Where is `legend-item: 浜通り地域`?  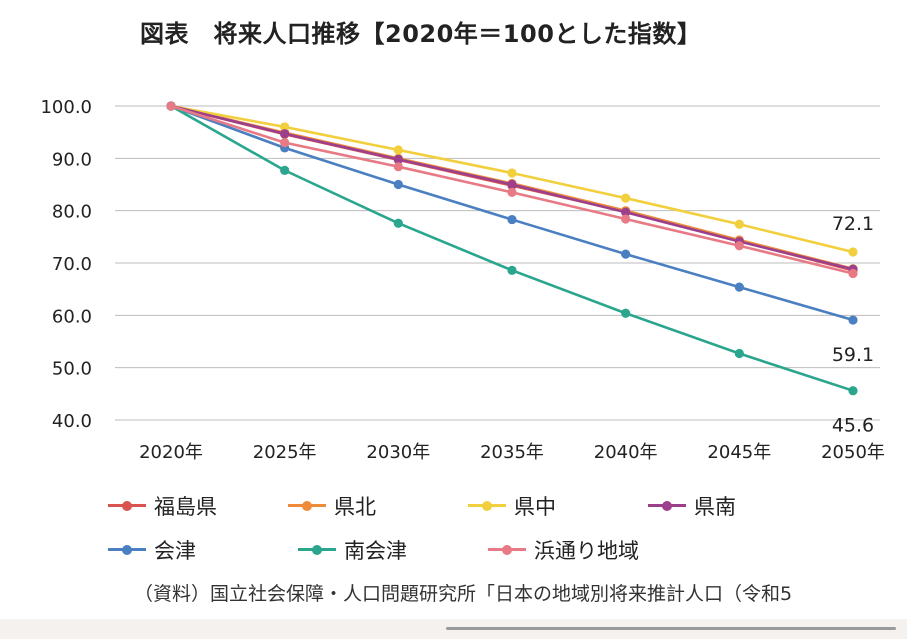 legend-item: 浜通り地域 is located at coordinates (583, 550).